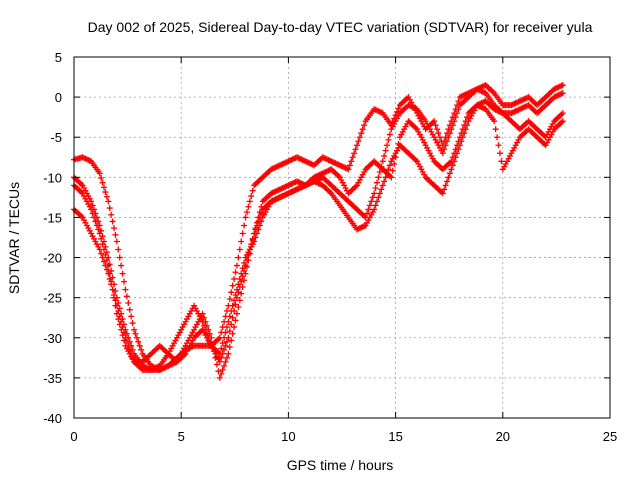  Describe the element at coordinates (58, 97) in the screenshot. I see `y-tick-label: 0` at that location.